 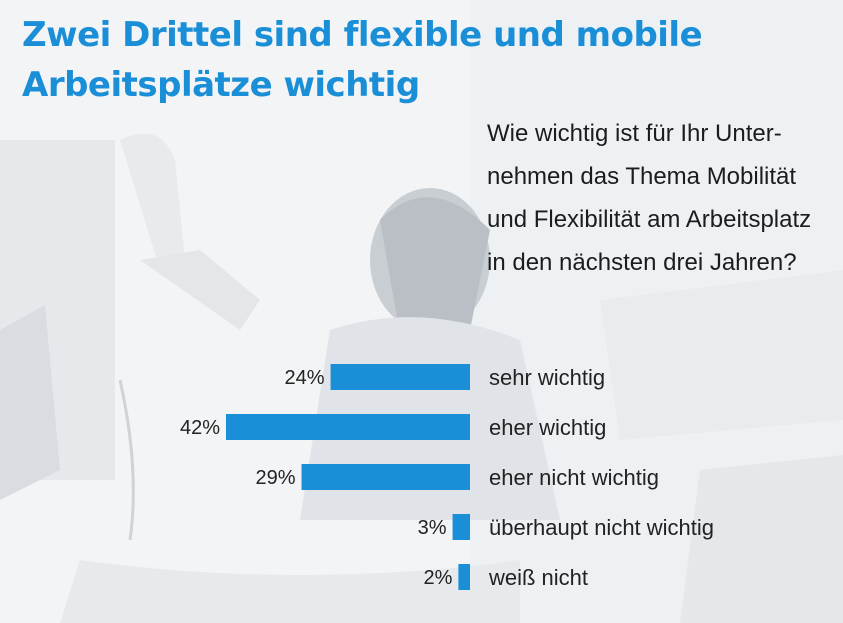 I want to click on title-line: Arbeitsplätze wichtig, so click(x=221, y=85).